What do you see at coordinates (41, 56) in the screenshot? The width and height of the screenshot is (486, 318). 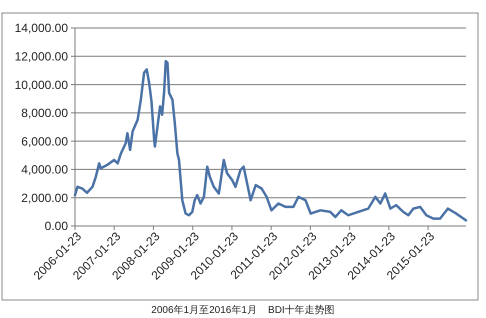 I see `y-tick-label: 12,000.00` at bounding box center [41, 56].